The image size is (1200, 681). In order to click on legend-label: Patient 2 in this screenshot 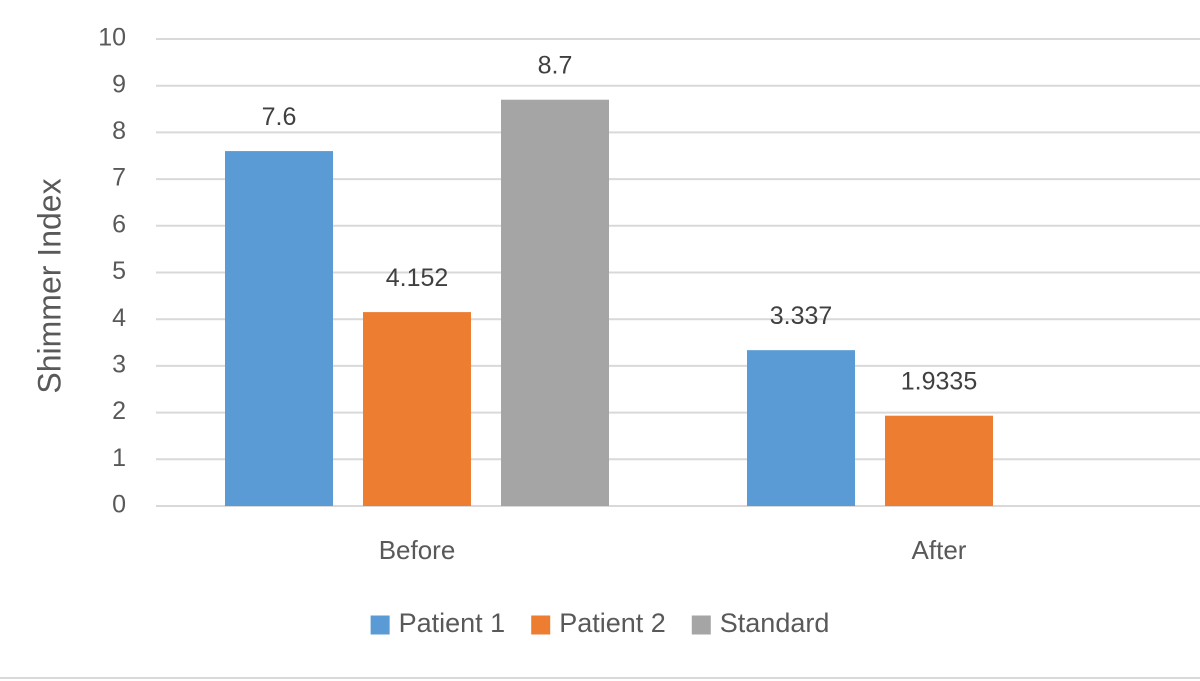, I will do `click(612, 623)`.